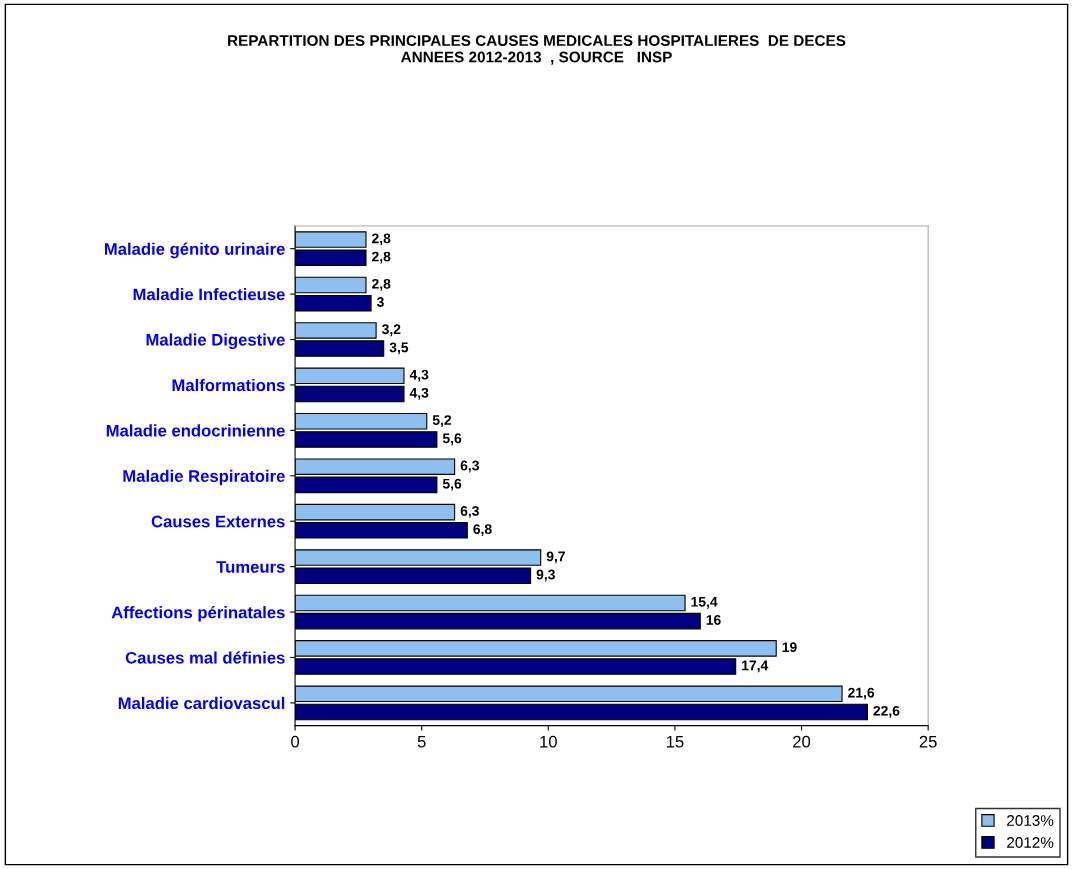  What do you see at coordinates (704, 603) in the screenshot?
I see `data-label: 15,4` at bounding box center [704, 603].